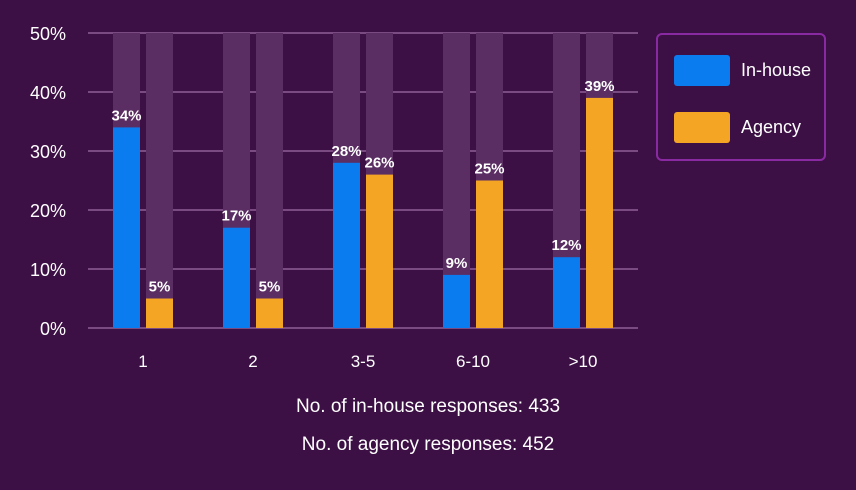 Image resolution: width=856 pixels, height=490 pixels. I want to click on data-label: 9%, so click(457, 263).